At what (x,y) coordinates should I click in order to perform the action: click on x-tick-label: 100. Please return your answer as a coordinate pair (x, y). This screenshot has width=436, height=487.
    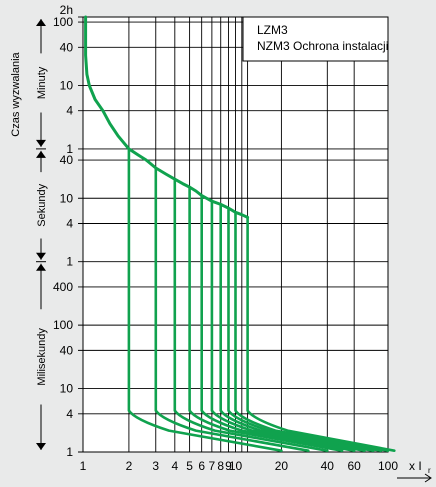
    Looking at the image, I should click on (388, 466).